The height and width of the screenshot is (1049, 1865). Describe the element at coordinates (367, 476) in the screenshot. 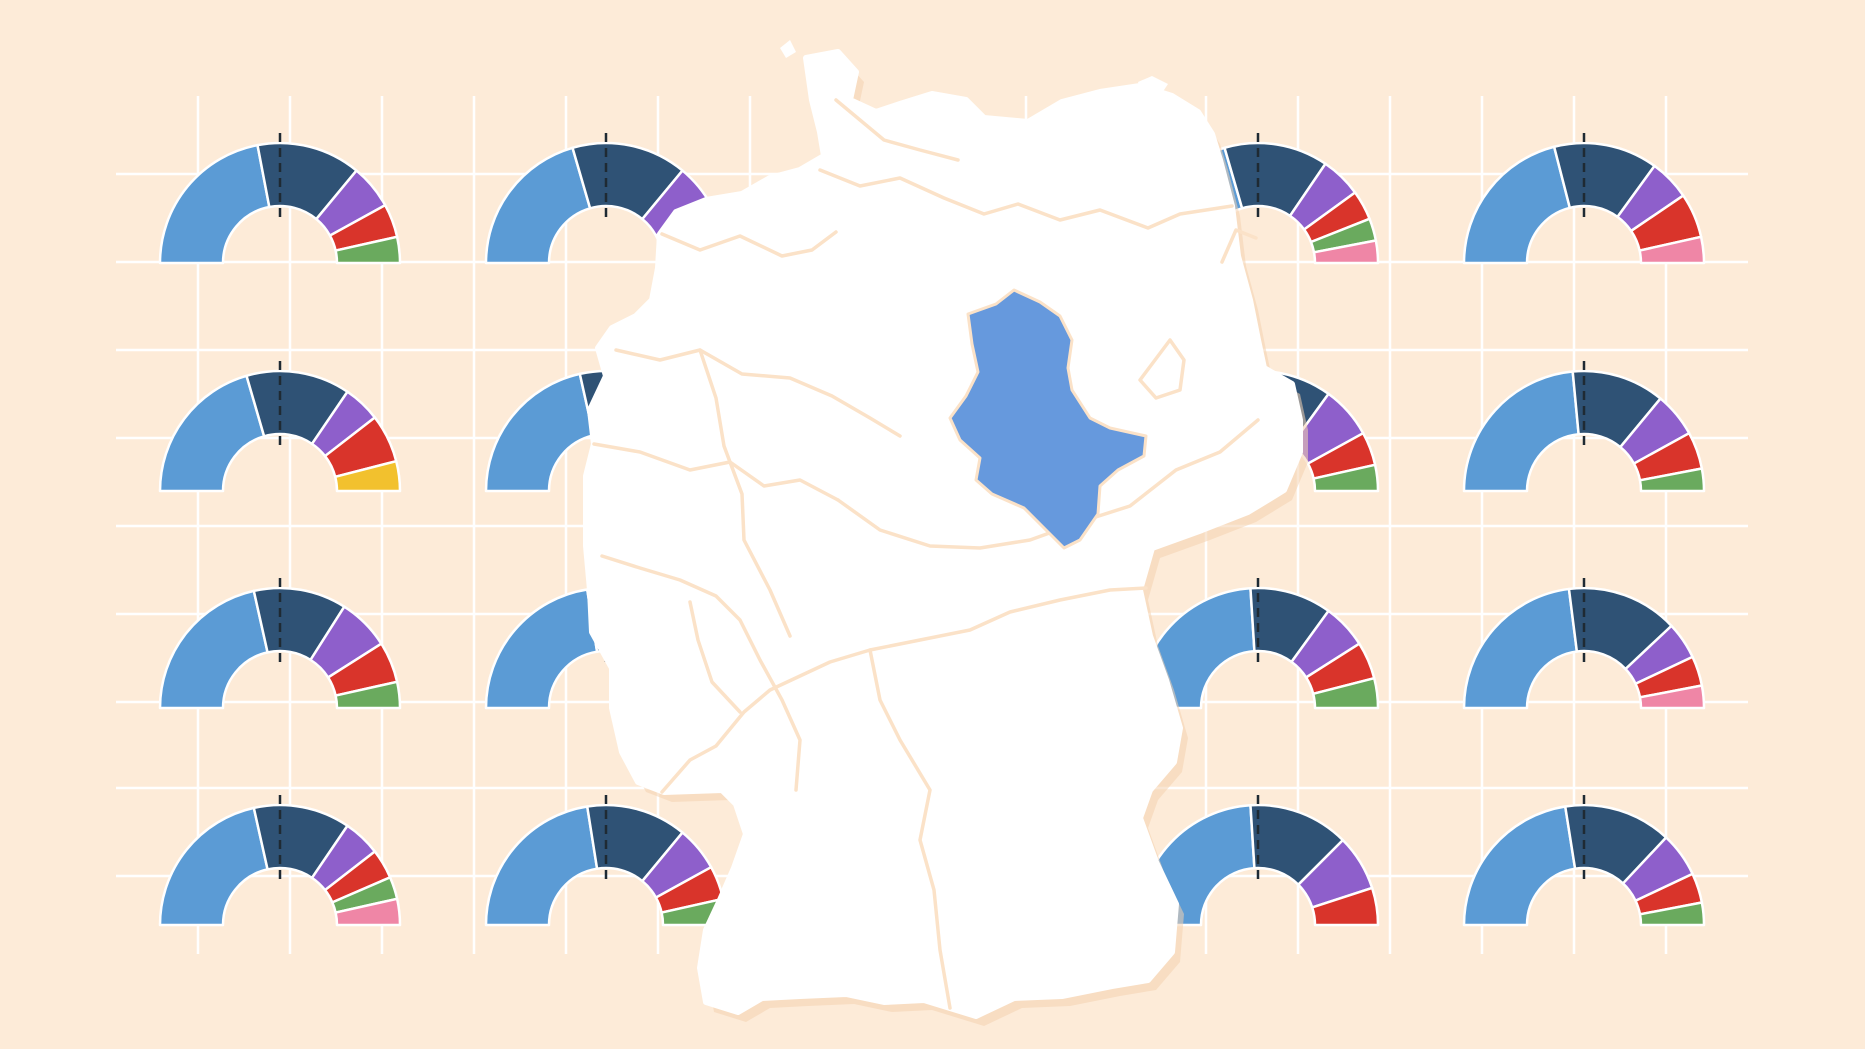

I see `seat-segment-yellow` at that location.